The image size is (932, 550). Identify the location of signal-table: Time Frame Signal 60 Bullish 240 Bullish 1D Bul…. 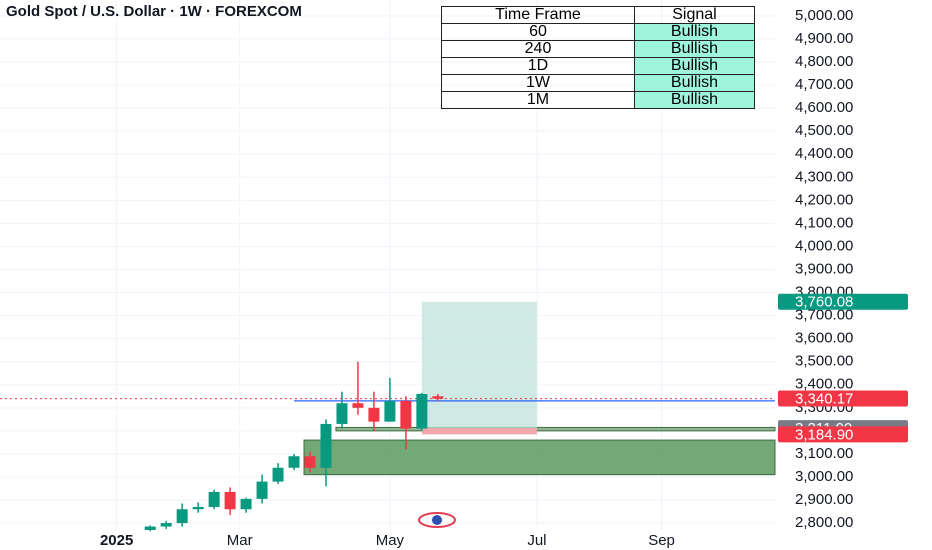
(598, 57).